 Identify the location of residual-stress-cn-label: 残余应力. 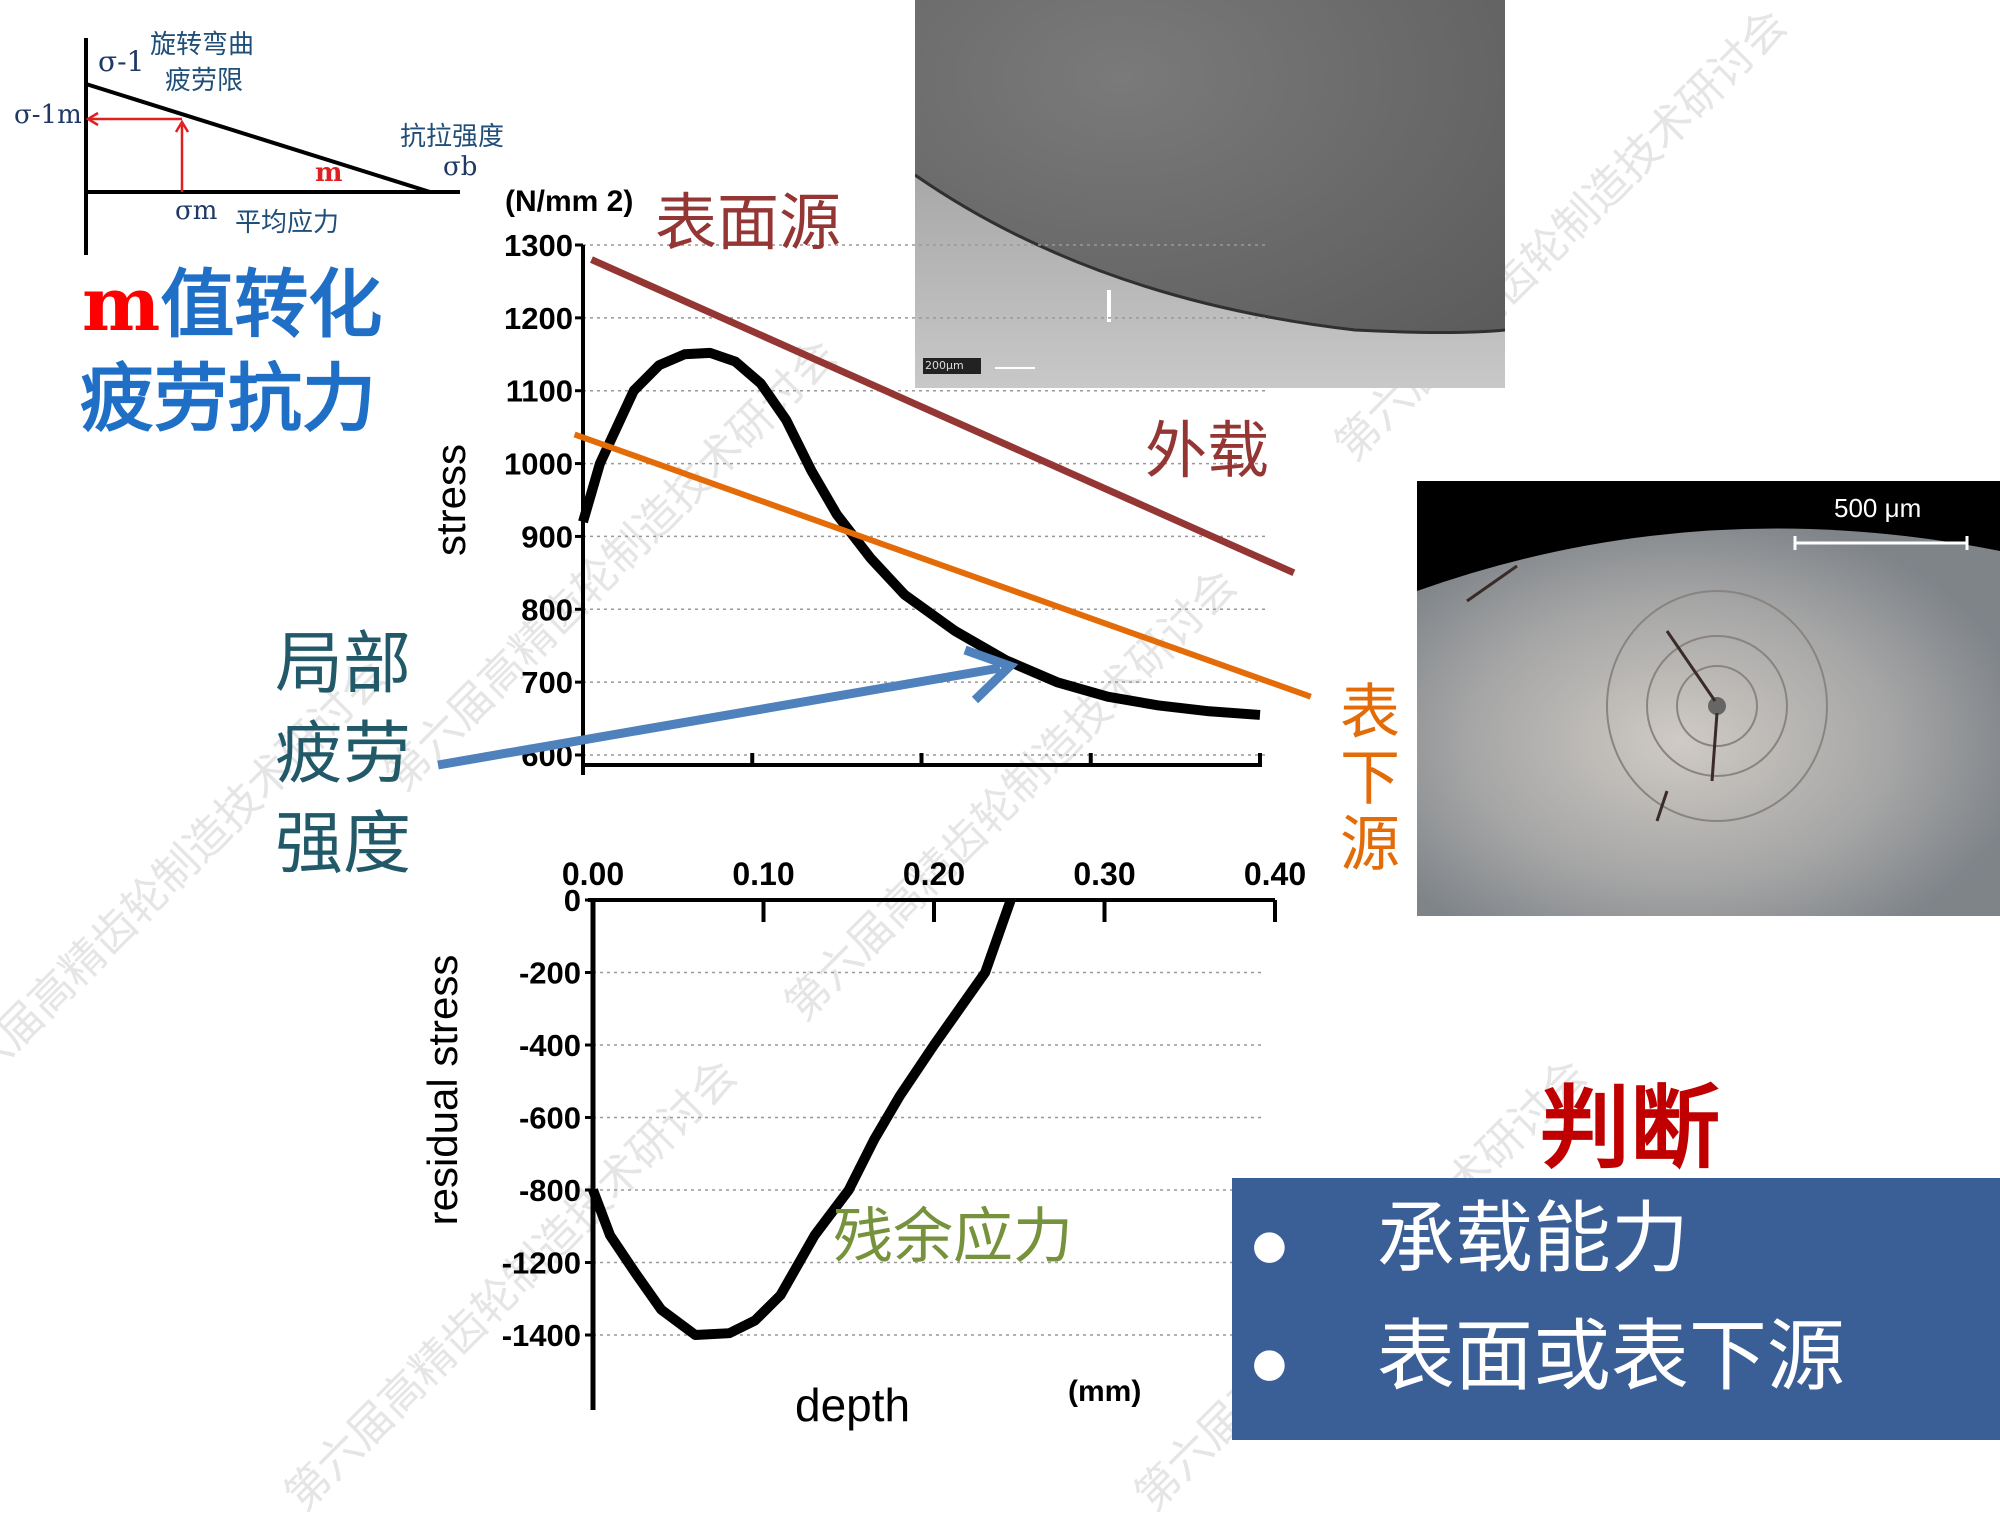
(953, 1237).